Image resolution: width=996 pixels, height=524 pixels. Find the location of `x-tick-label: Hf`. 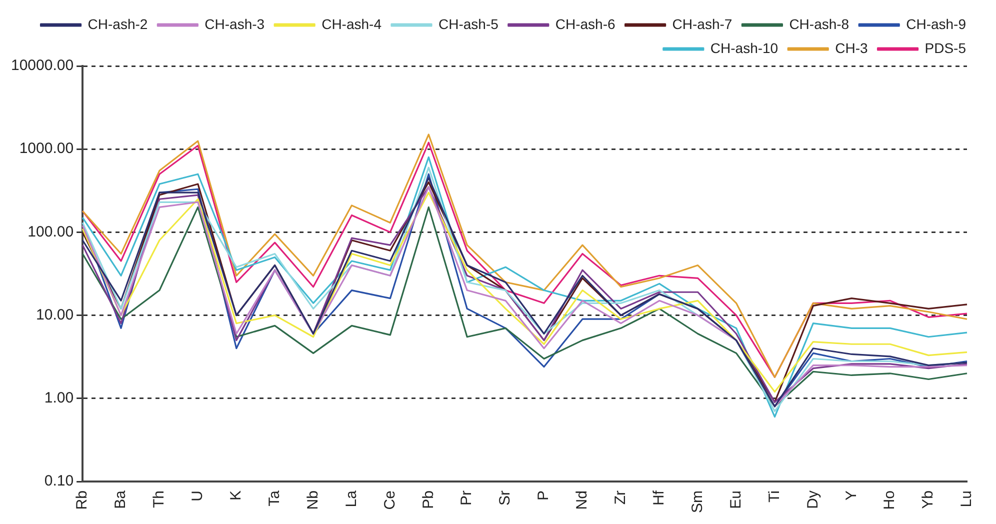

x-tick-label: Hf is located at coordinates (659, 498).